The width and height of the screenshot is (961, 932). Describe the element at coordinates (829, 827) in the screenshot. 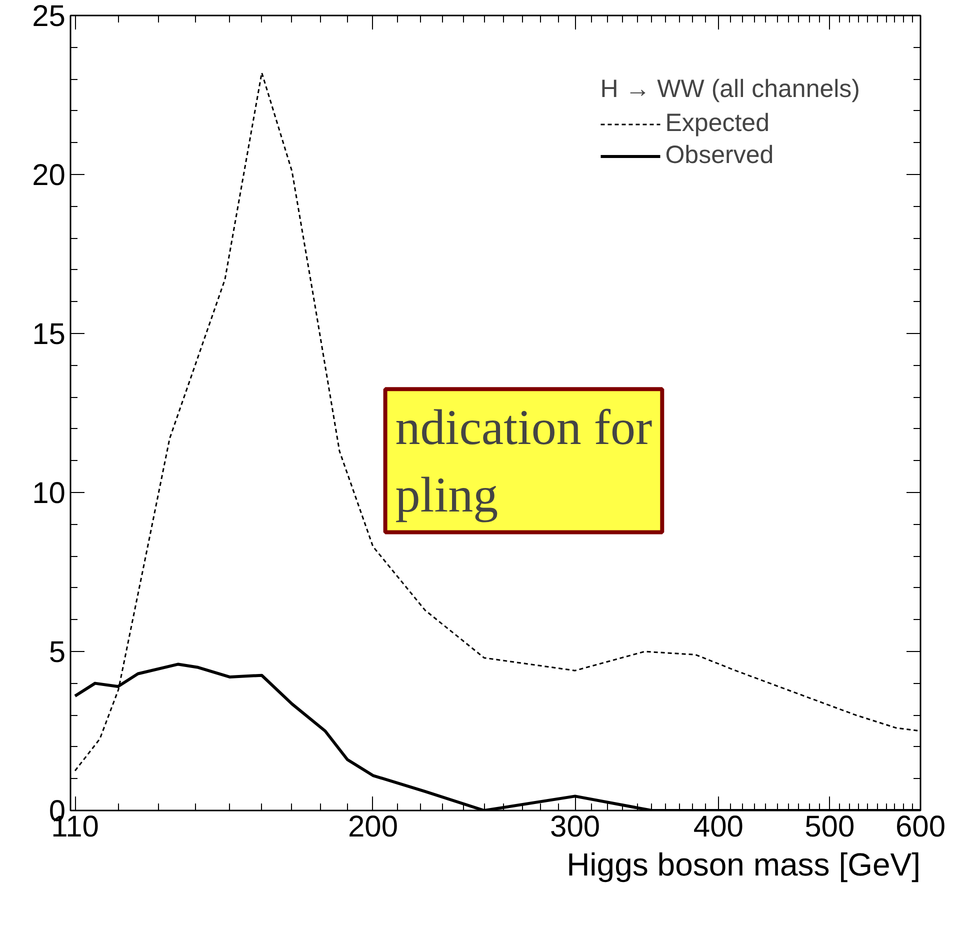

I see `x-tick-label: 500` at that location.